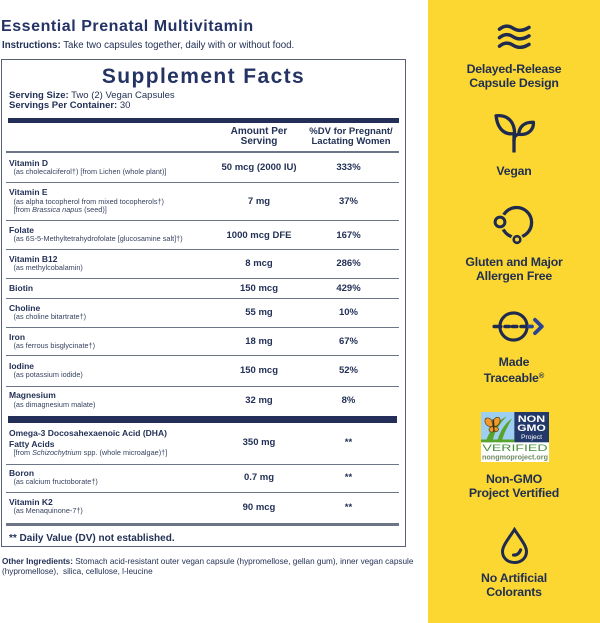  I want to click on svg-text: GMO, so click(531, 428).